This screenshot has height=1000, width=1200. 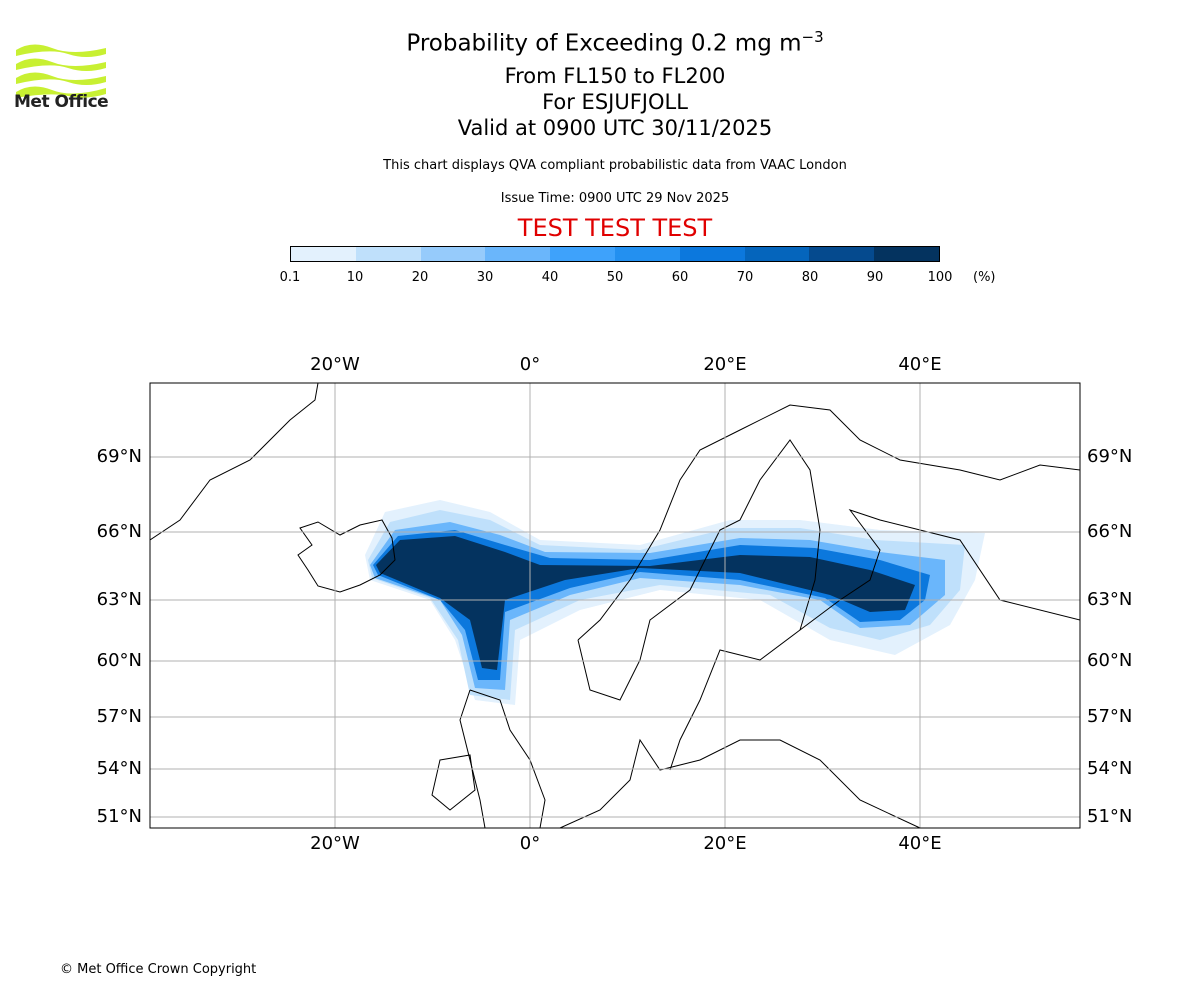 What do you see at coordinates (234, 462) in the screenshot?
I see `greenland-coast` at bounding box center [234, 462].